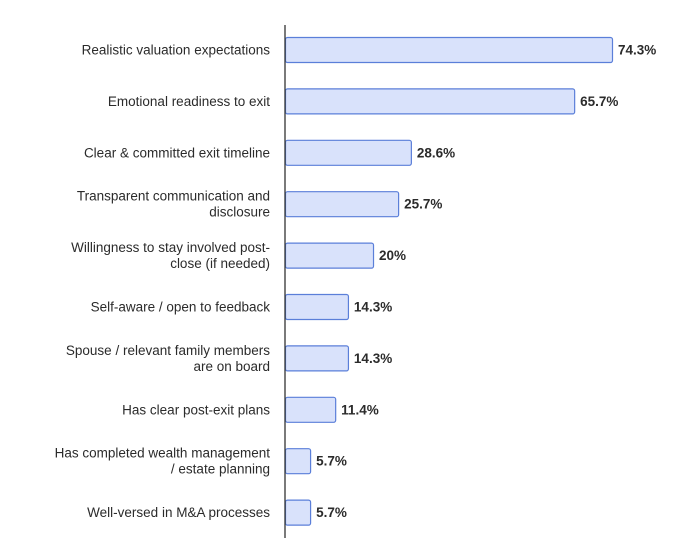 Image resolution: width=694 pixels, height=557 pixels. Describe the element at coordinates (360, 409) in the screenshot. I see `data-label: 11.4%` at that location.